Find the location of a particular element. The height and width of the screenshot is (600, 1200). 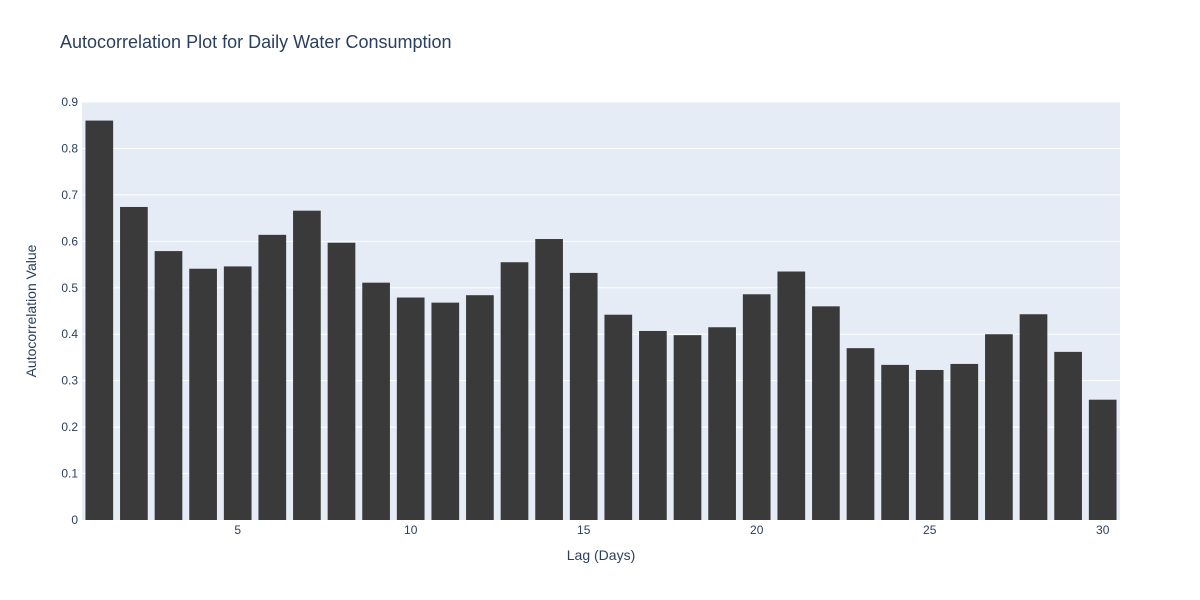

x-axis-ticks: 5 10 15 20 25 30 is located at coordinates (671, 530).